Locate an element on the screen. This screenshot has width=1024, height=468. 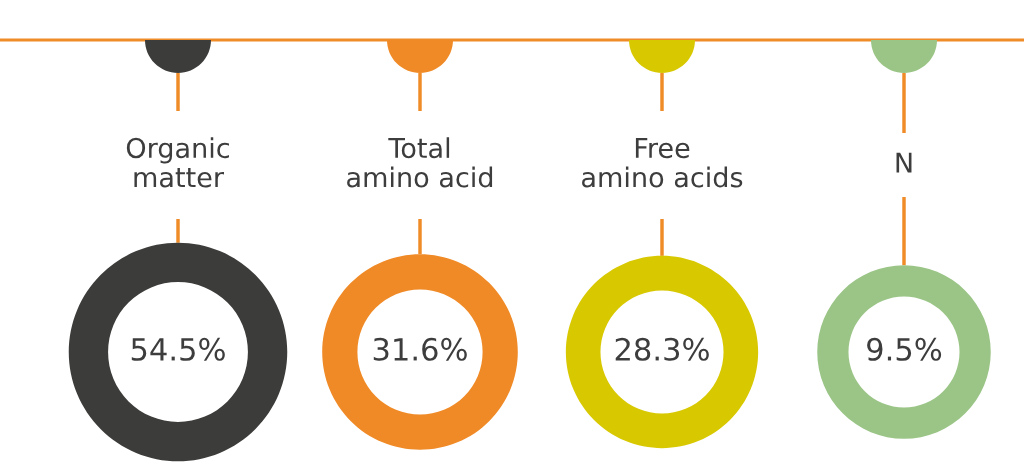
data-label: 28.3% is located at coordinates (662, 349).